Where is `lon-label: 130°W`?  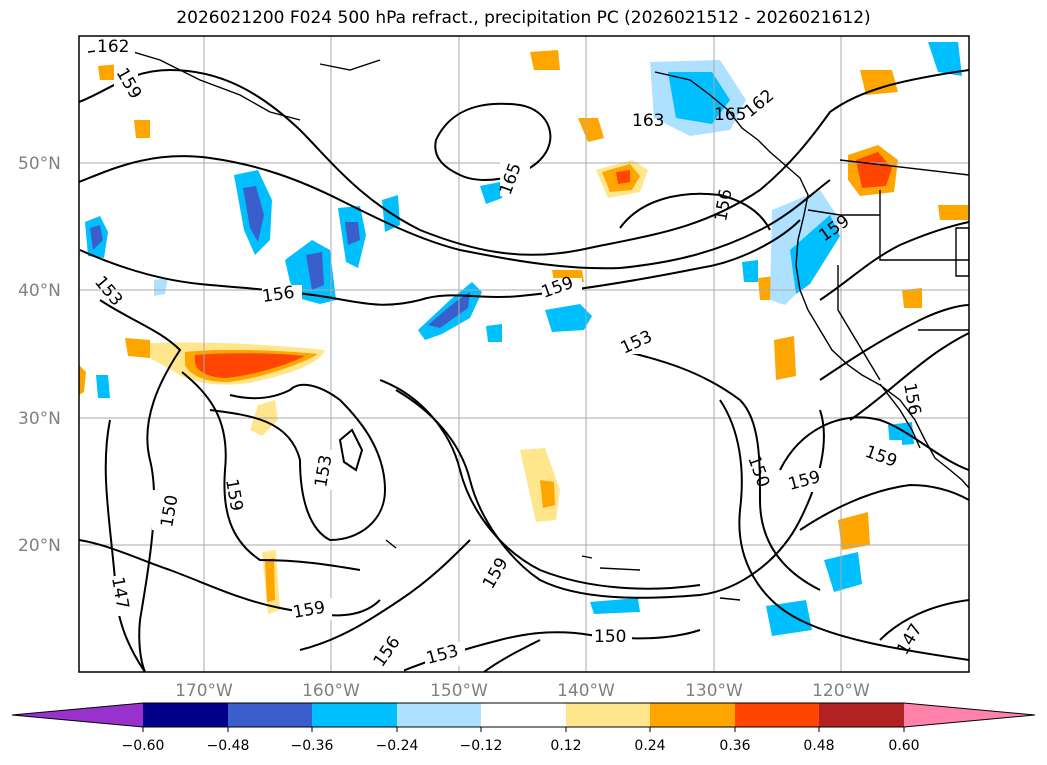 lon-label: 130°W is located at coordinates (714, 691).